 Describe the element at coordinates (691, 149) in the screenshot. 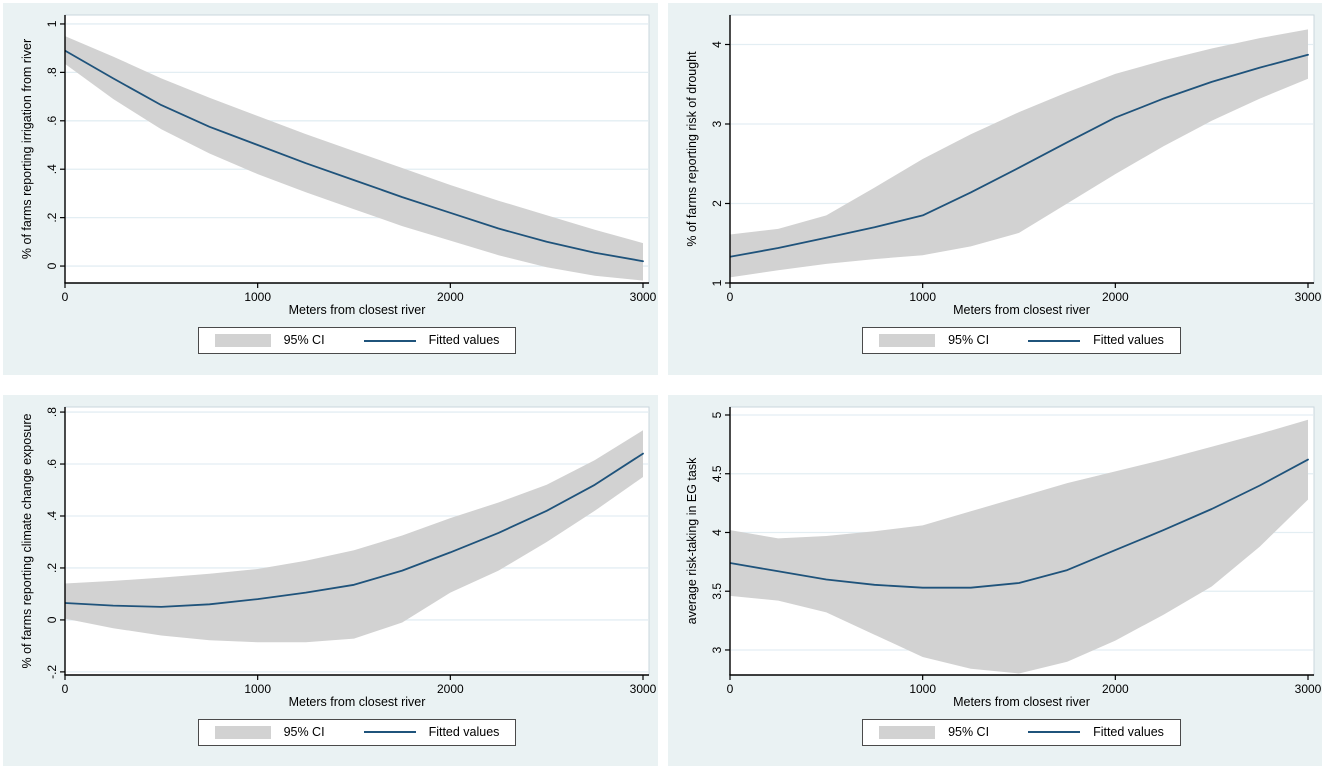

I see `y-axis-title: % of farms reporting risk of drought` at that location.